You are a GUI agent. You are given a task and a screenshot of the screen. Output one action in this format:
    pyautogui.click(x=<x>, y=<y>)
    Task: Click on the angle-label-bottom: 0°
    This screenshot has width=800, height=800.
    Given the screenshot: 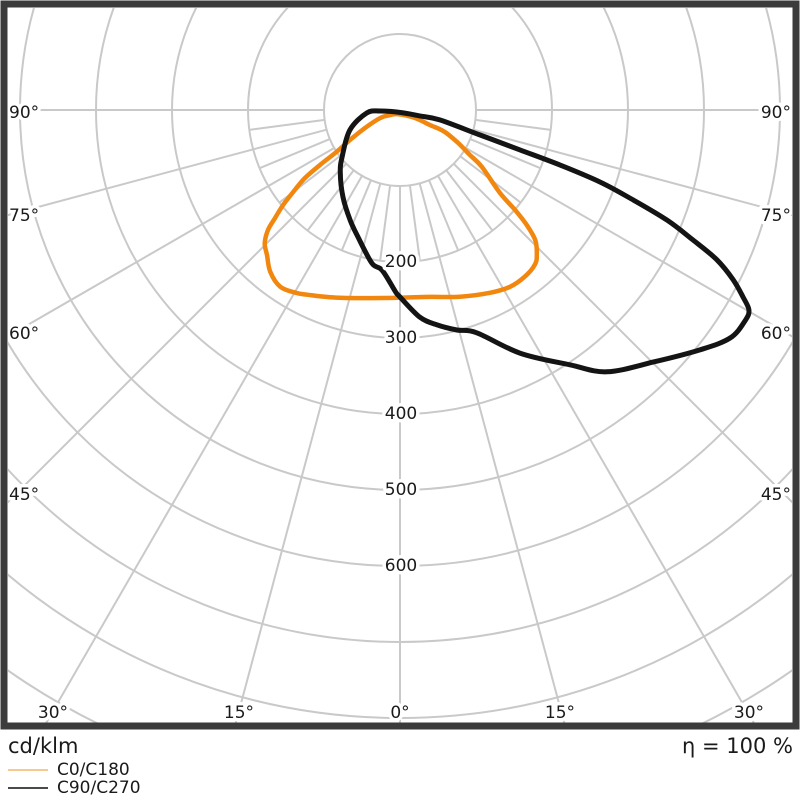 What is the action you would take?
    pyautogui.click(x=399, y=713)
    